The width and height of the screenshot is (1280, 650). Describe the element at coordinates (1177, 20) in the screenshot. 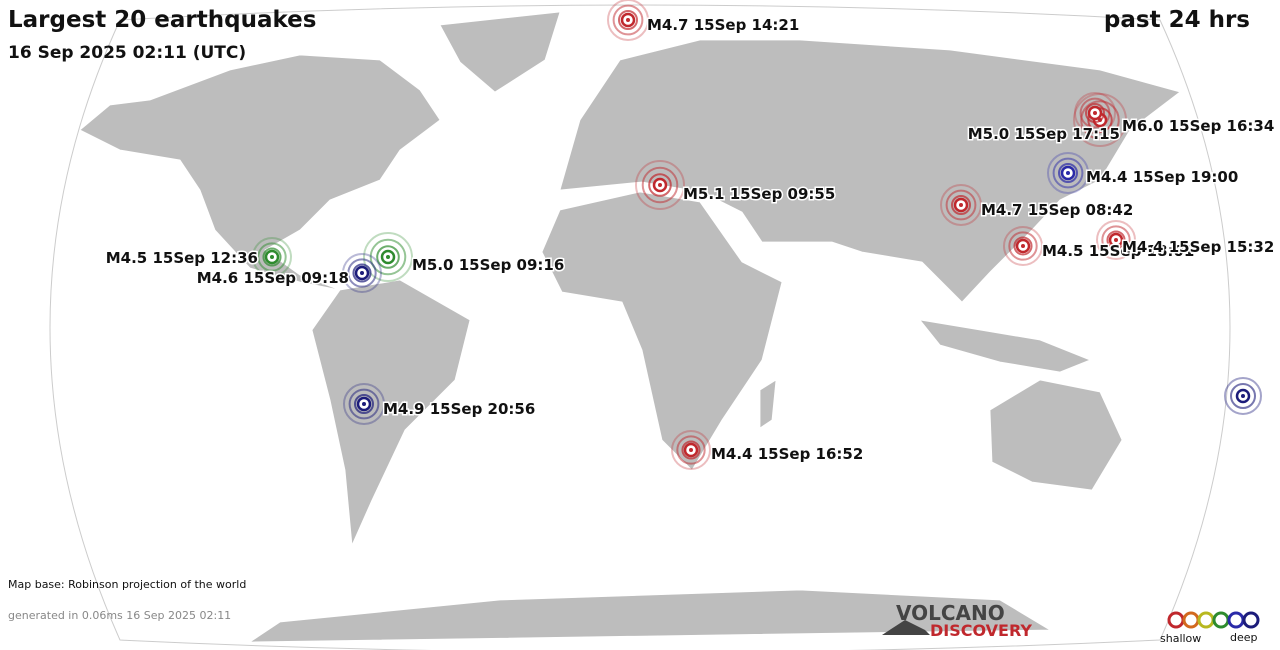

I see `period: past 24 hrs` at that location.